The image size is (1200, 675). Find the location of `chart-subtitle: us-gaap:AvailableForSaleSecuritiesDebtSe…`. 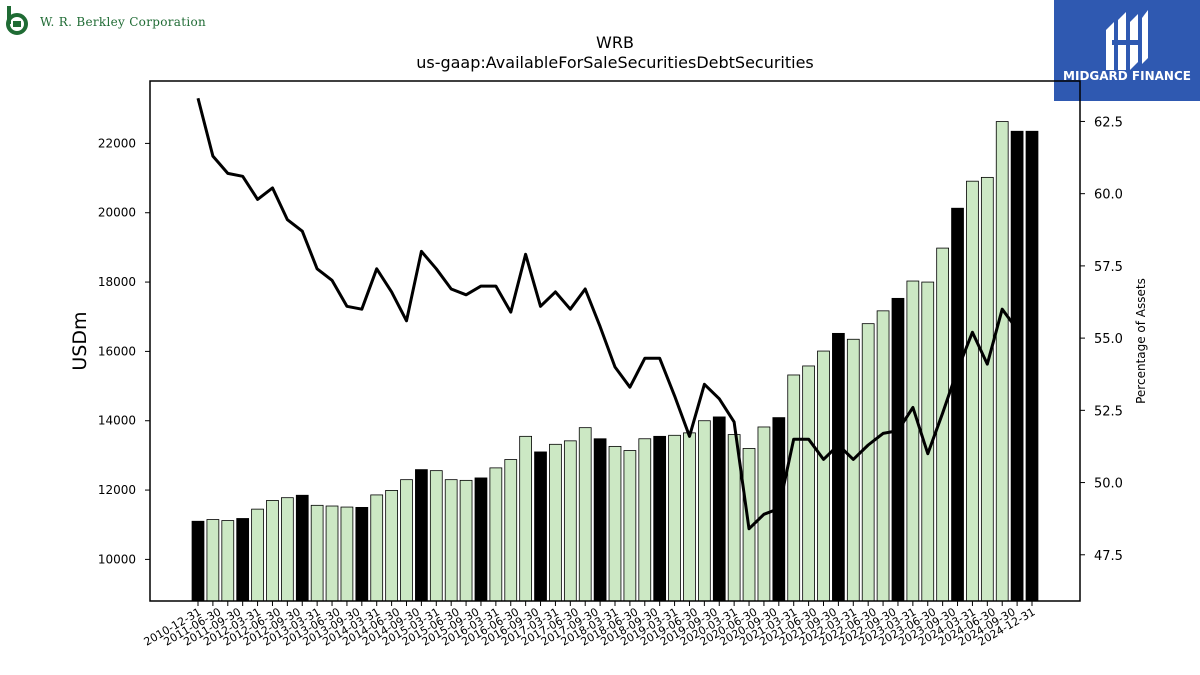

chart-subtitle: us-gaap:AvailableForSaleSecuritiesDebtSe… is located at coordinates (615, 62).